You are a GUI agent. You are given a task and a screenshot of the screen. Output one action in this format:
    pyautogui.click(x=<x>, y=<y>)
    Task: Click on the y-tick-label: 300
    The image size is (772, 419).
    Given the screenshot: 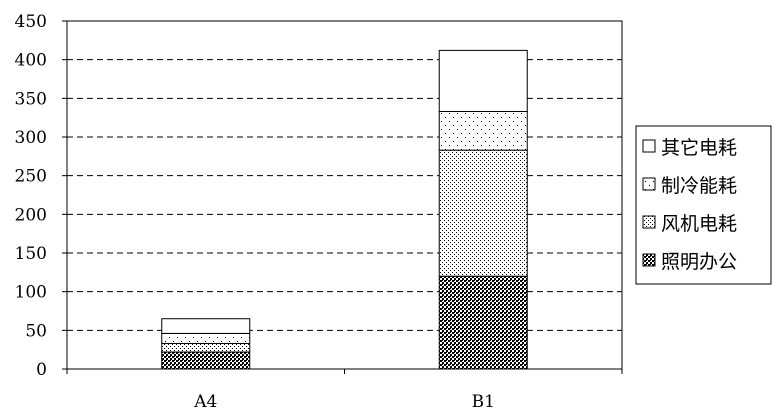 What is the action you would take?
    pyautogui.click(x=31, y=138)
    